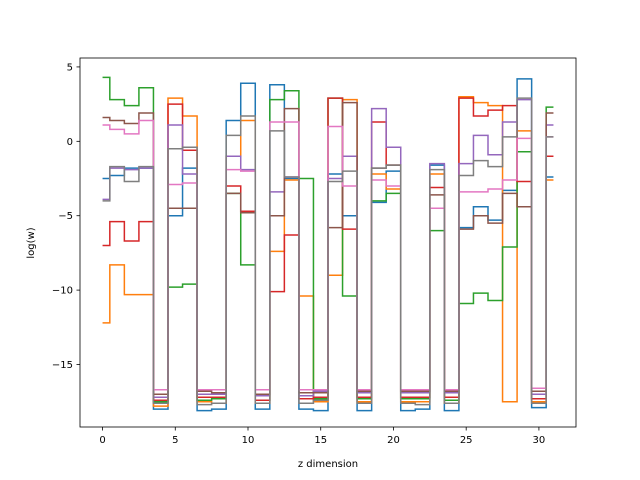  What do you see at coordinates (320, 440) in the screenshot?
I see `x-tick-label: 15` at bounding box center [320, 440].